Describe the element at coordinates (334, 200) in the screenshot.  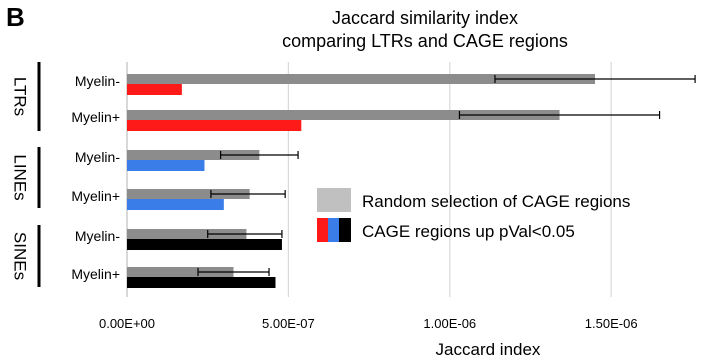
I see `legend-swatch-random` at that location.